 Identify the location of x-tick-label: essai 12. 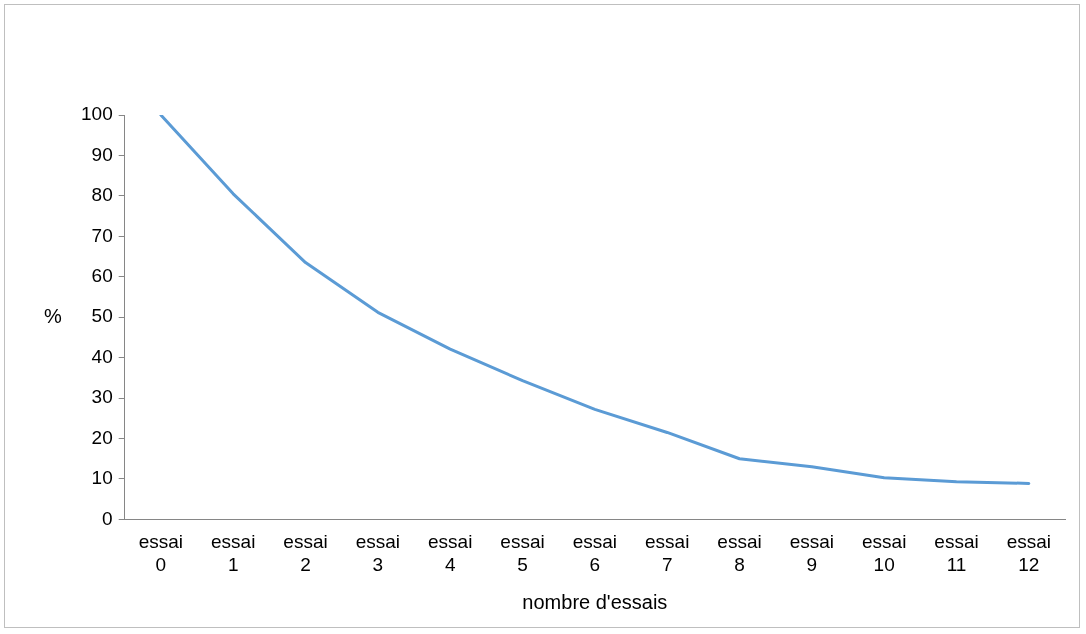
(1029, 553).